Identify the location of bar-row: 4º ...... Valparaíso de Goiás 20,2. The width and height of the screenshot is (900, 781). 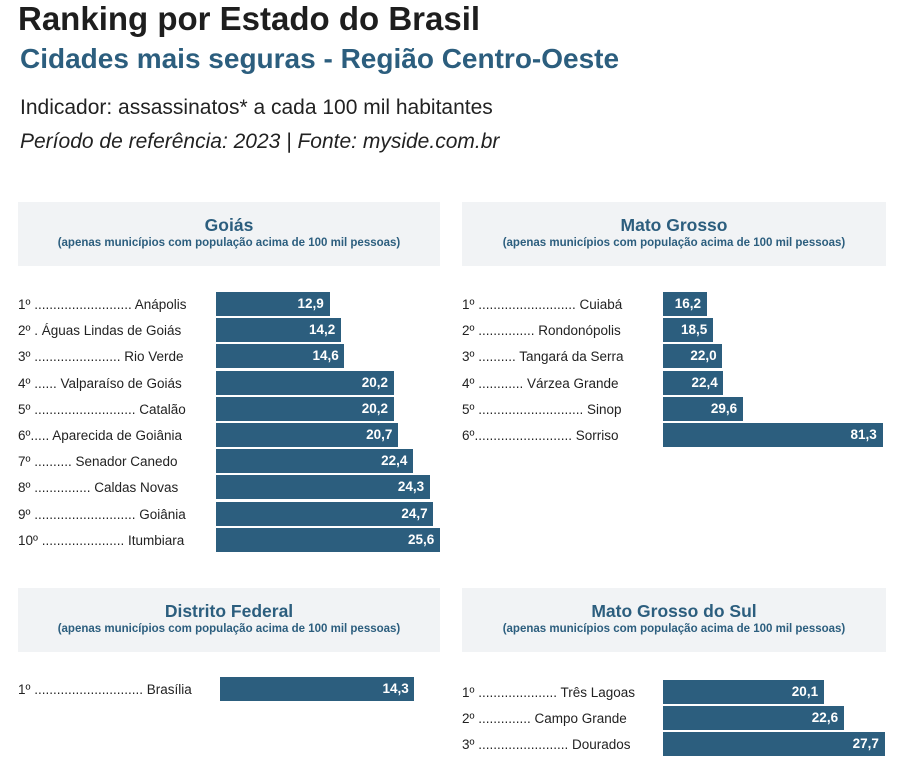
(229, 383).